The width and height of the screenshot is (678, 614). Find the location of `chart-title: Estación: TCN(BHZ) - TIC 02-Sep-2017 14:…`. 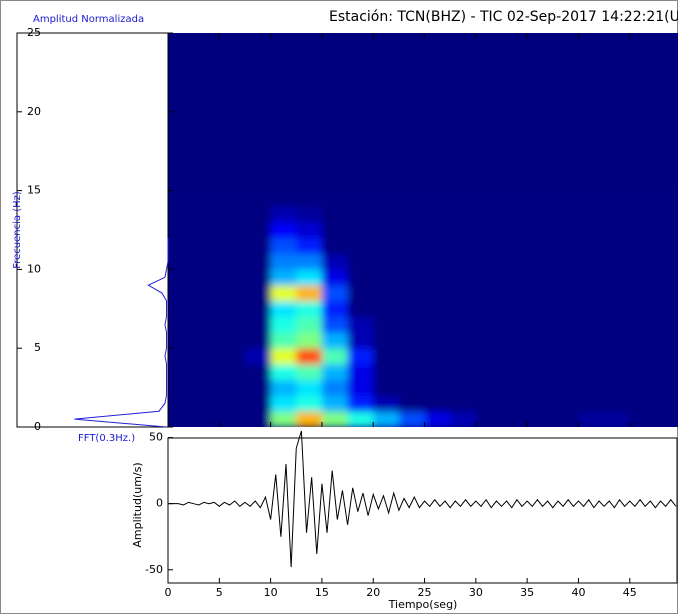

chart-title: Estación: TCN(BHZ) - TIC 02-Sep-2017 14:… is located at coordinates (503, 17).